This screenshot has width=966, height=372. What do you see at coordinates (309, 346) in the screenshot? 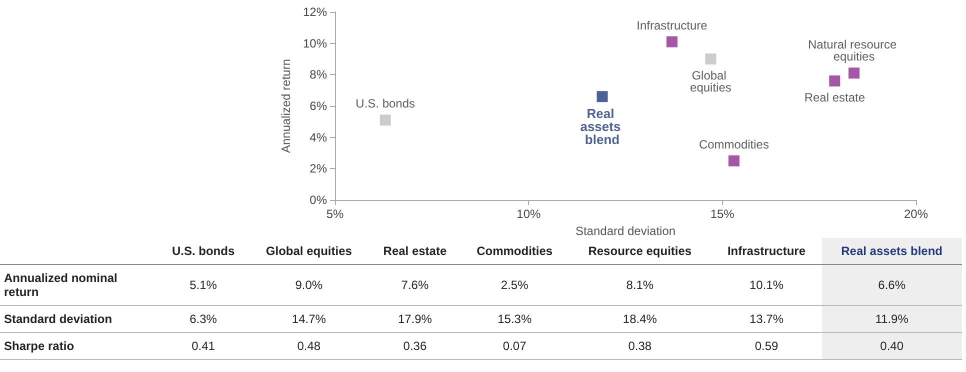
I see `text: 0.48` at bounding box center [309, 346].